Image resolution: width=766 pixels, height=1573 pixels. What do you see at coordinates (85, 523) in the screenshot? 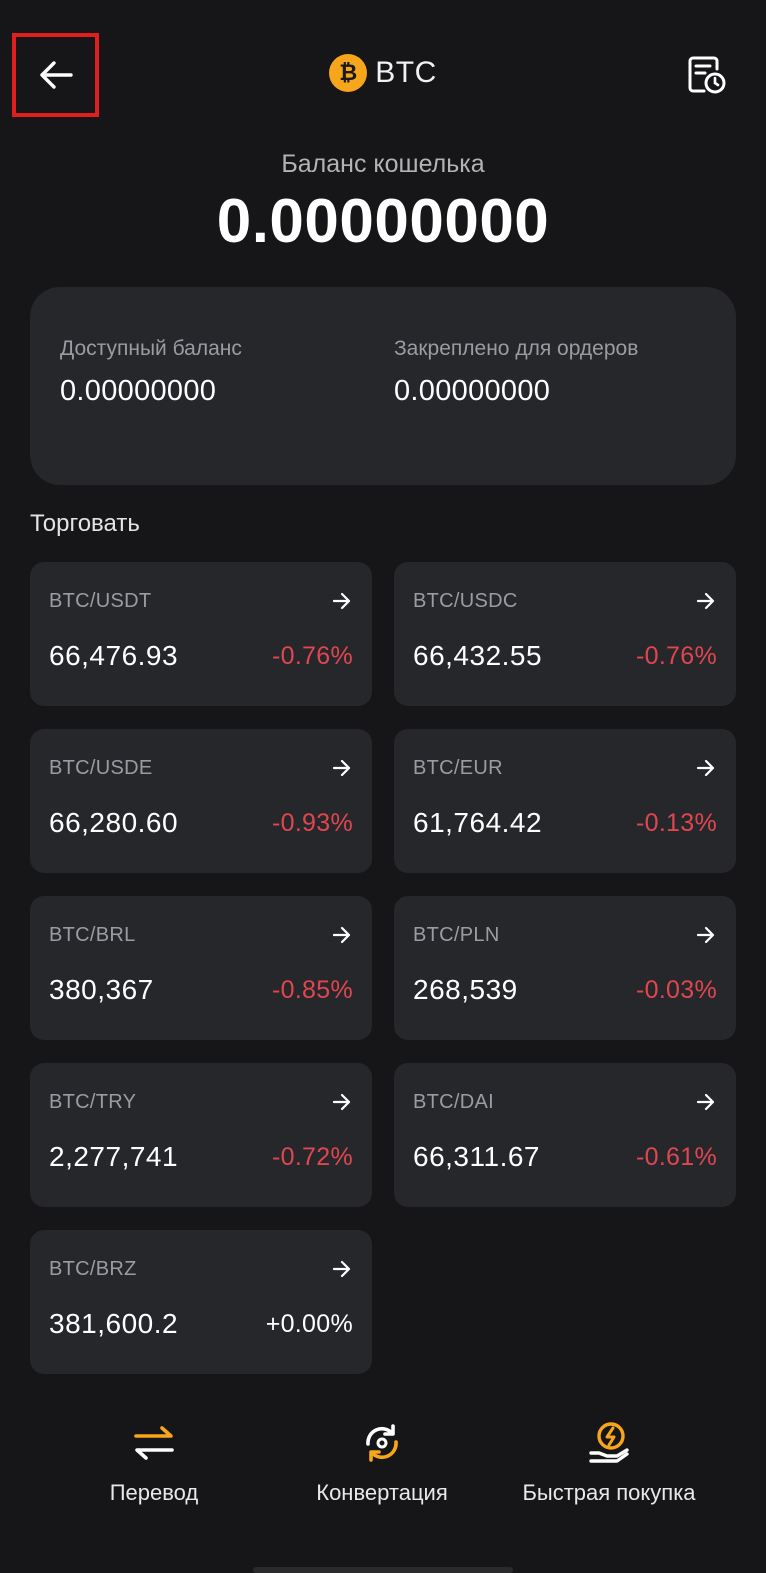
I see `trade-section-title: Торговать` at bounding box center [85, 523].